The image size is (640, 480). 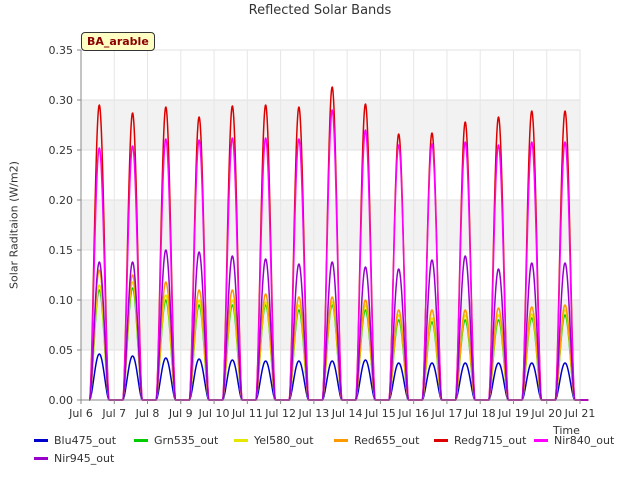 What do you see at coordinates (566, 430) in the screenshot?
I see `x-axis-label: Time` at bounding box center [566, 430].